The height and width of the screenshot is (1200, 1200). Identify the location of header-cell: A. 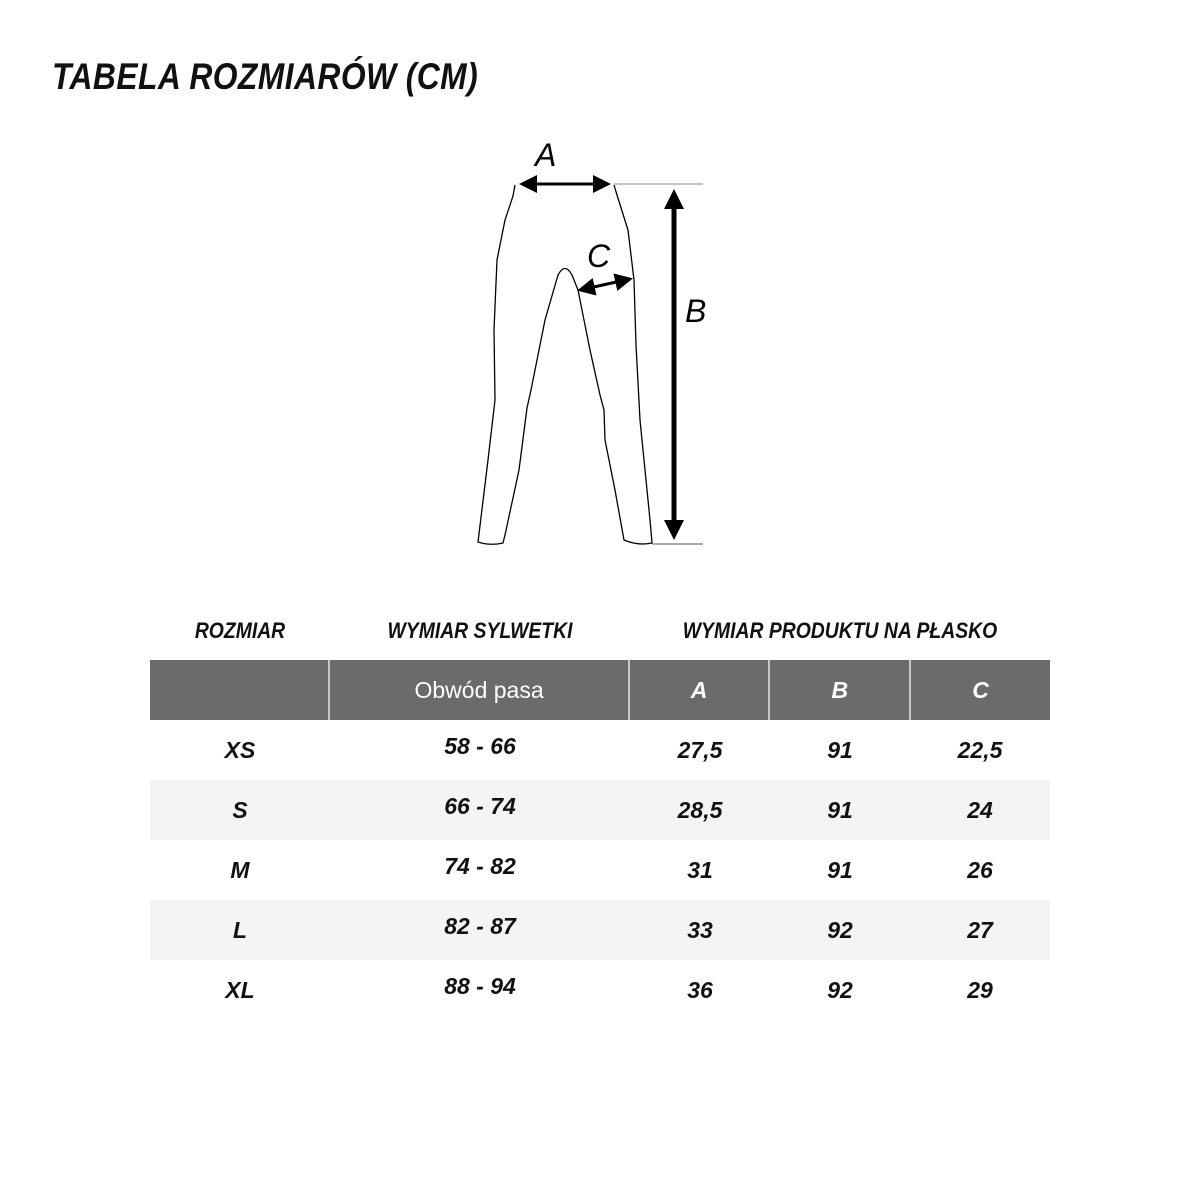
(698, 690).